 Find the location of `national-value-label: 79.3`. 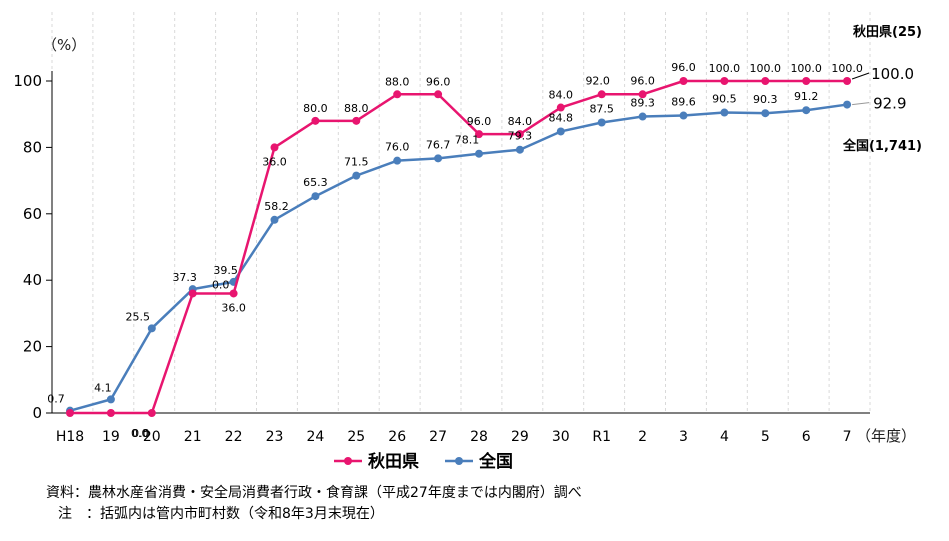

national-value-label: 79.3 is located at coordinates (520, 136).